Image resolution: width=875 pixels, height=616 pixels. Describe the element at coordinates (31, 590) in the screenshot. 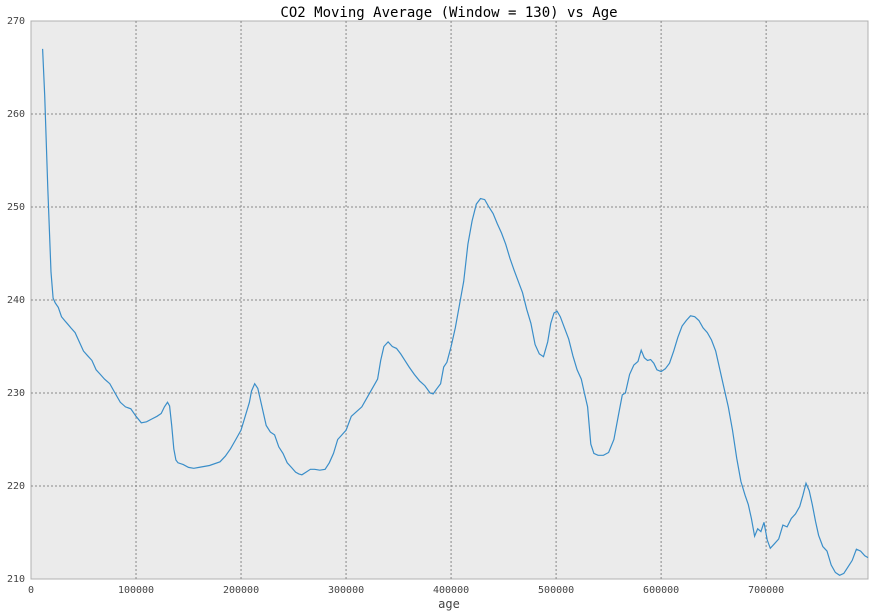

I see `x-tick-label: 0` at that location.